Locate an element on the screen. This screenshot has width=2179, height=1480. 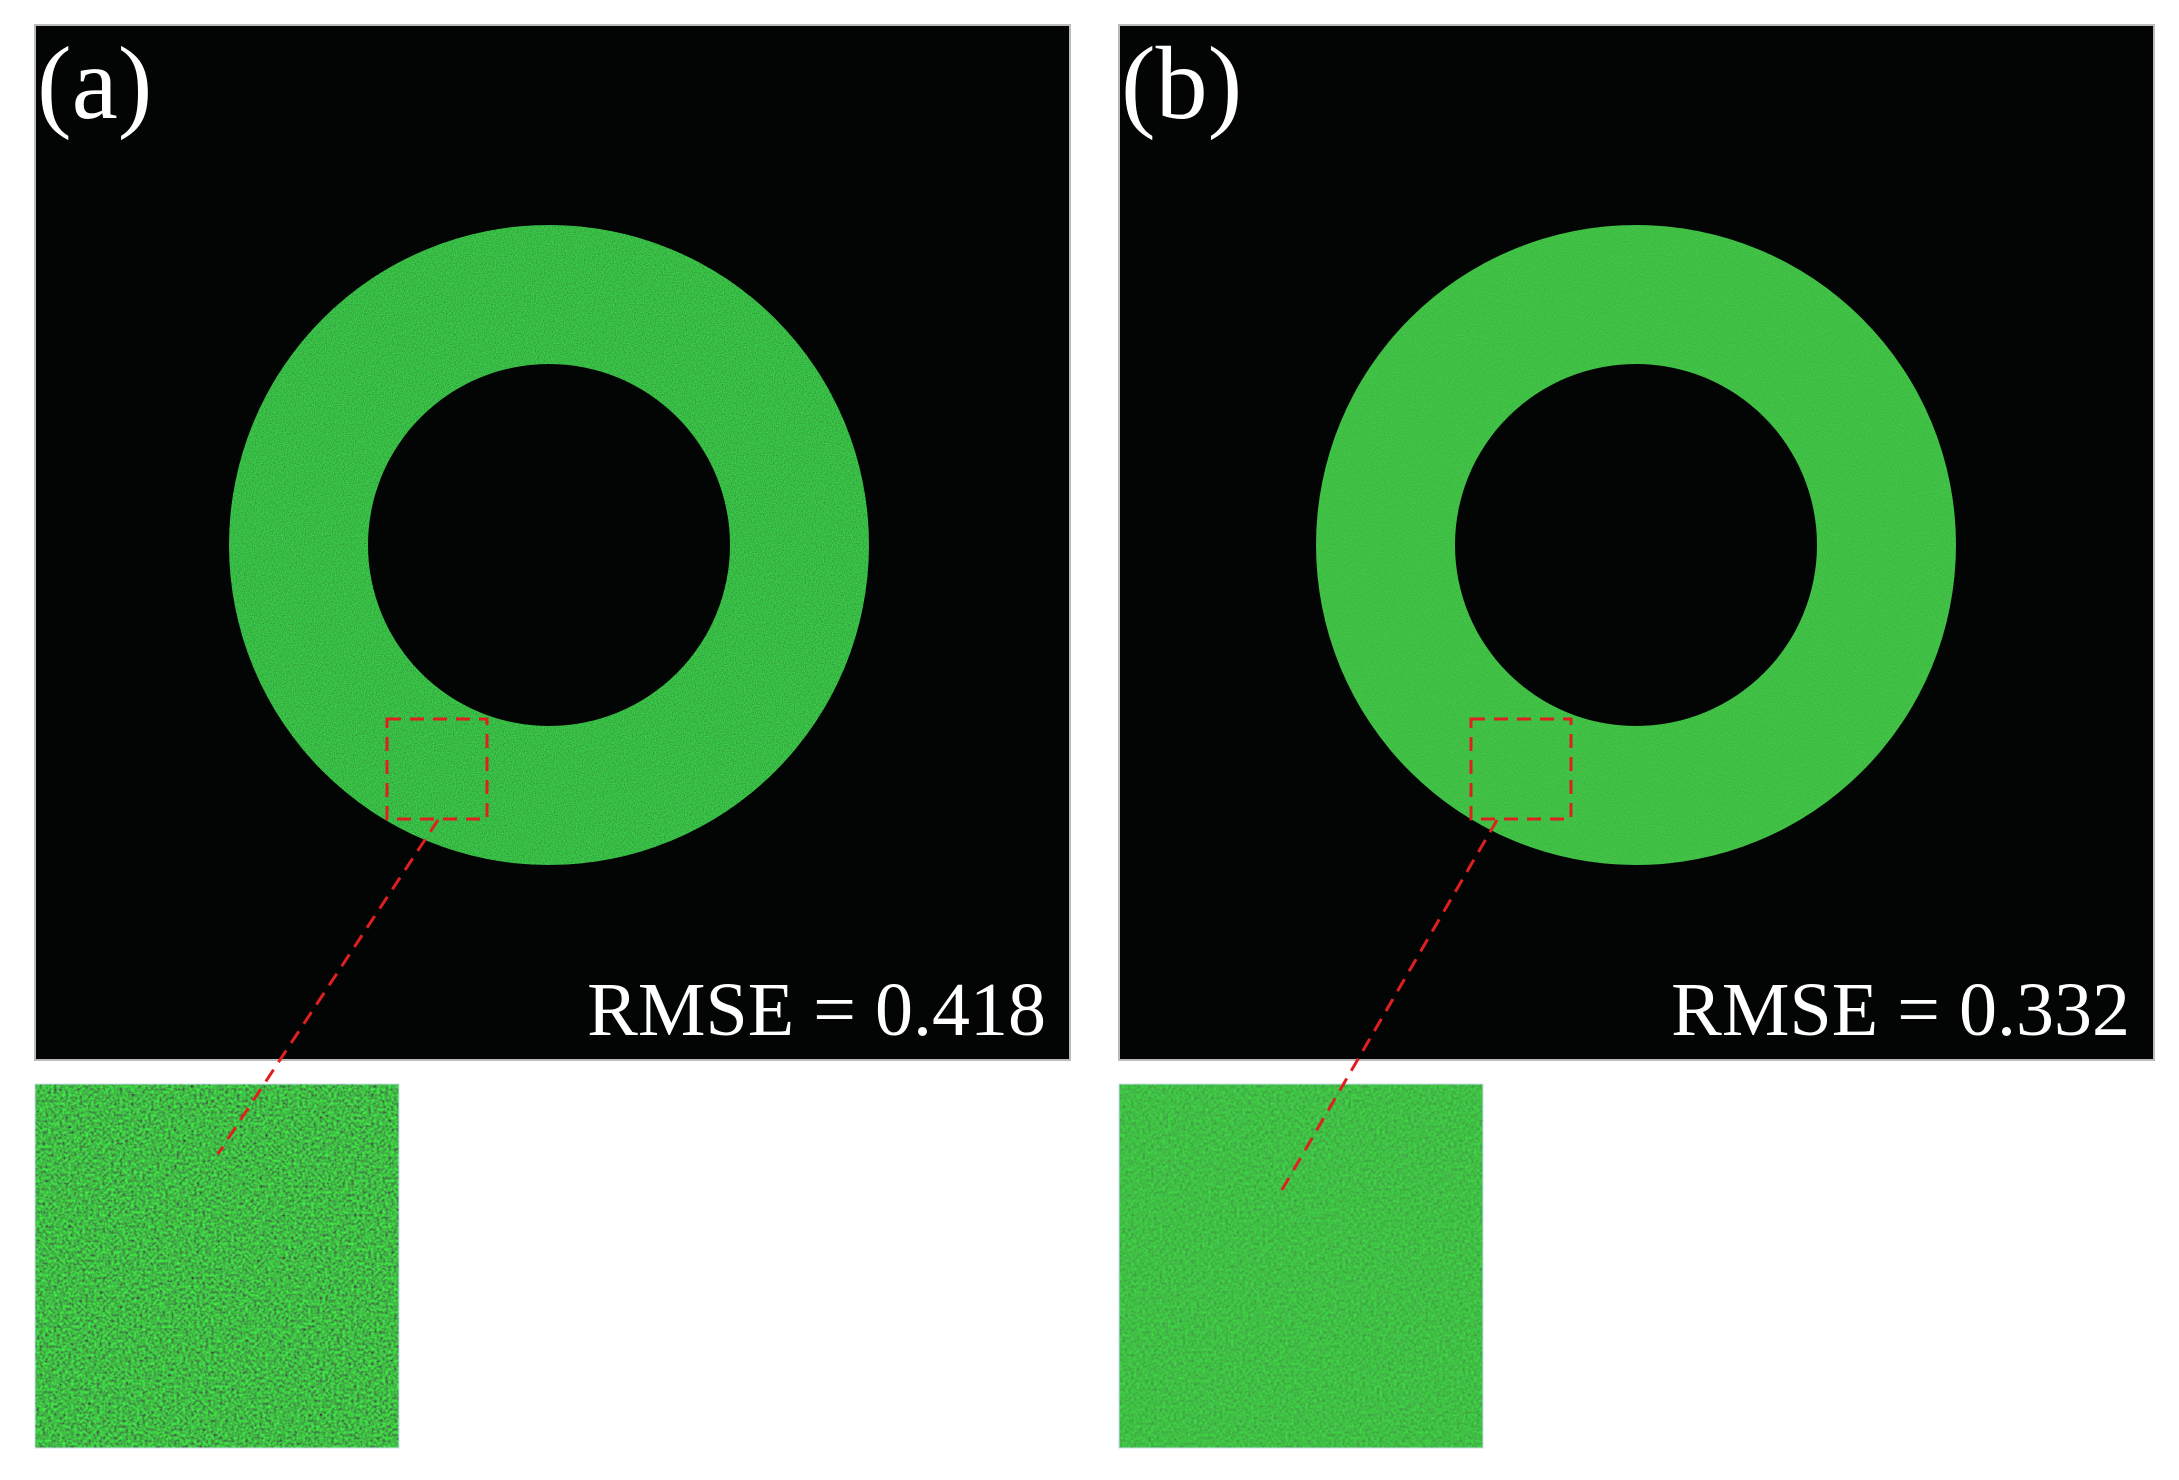
metric: RMSE = 0.332 is located at coordinates (1900, 1010).